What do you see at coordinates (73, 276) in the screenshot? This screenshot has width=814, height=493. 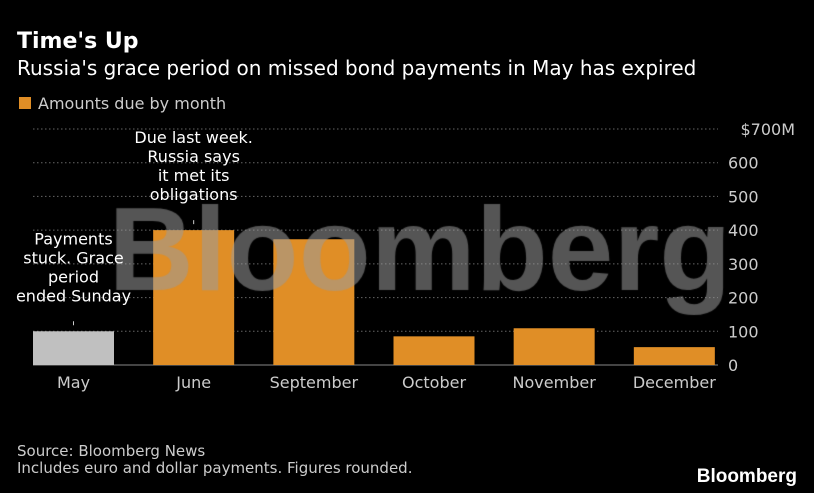 I see `annotation-text: period` at bounding box center [73, 276].